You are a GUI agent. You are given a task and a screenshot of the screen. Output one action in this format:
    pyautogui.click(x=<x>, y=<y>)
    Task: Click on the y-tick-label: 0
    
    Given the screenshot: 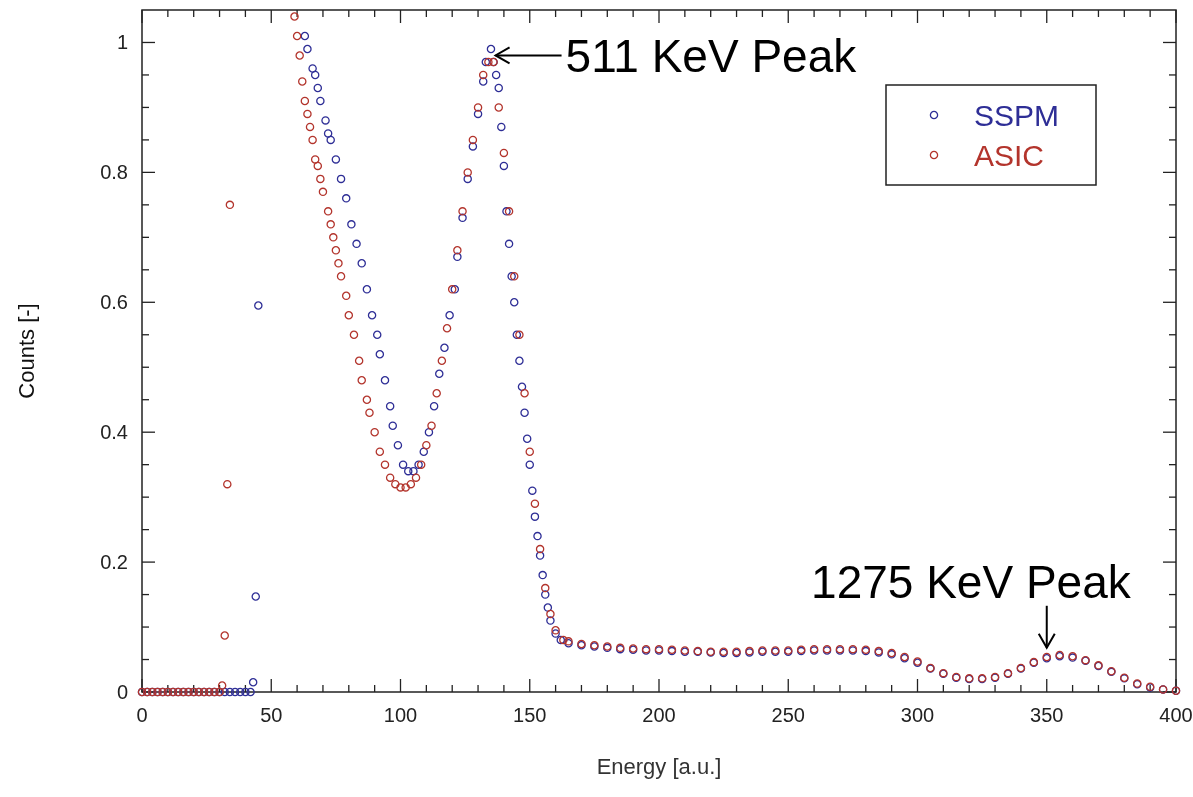 What is the action you would take?
    pyautogui.click(x=122, y=692)
    